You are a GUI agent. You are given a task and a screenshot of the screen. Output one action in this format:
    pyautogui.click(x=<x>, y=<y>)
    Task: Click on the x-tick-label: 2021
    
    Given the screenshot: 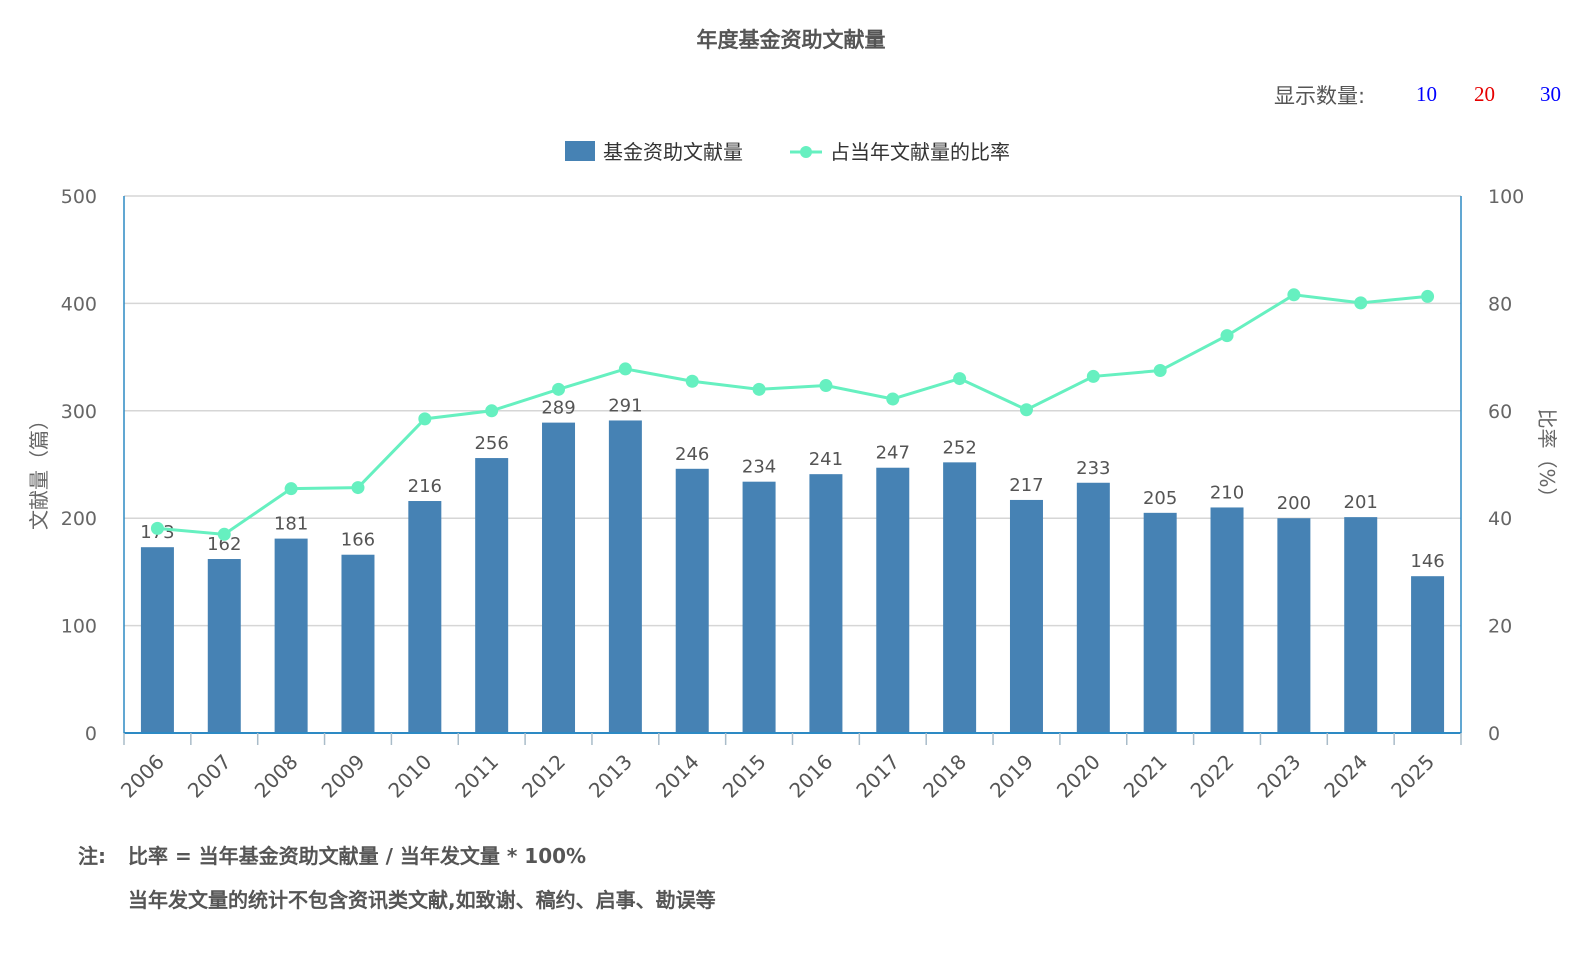 What is the action you would take?
    pyautogui.click(x=1145, y=776)
    